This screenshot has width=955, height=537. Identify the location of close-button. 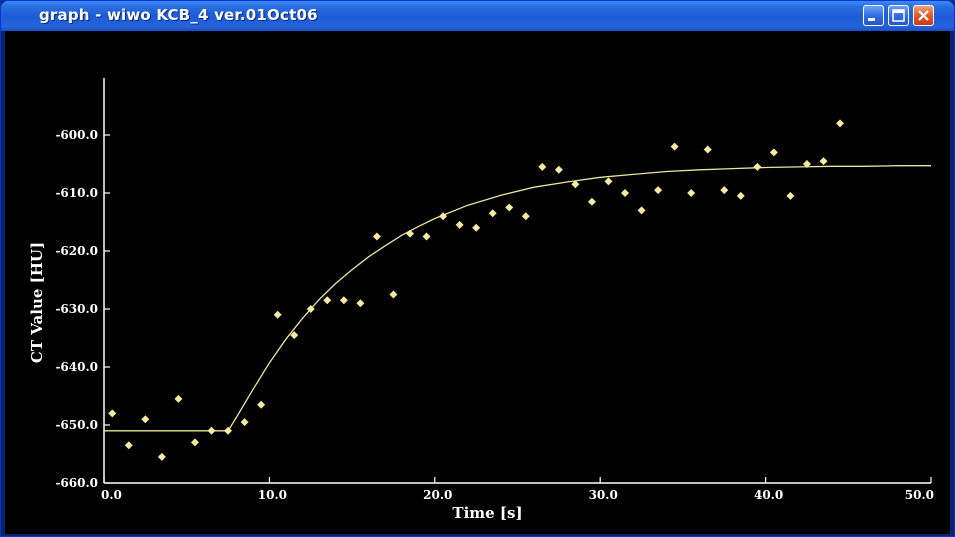
(923, 15).